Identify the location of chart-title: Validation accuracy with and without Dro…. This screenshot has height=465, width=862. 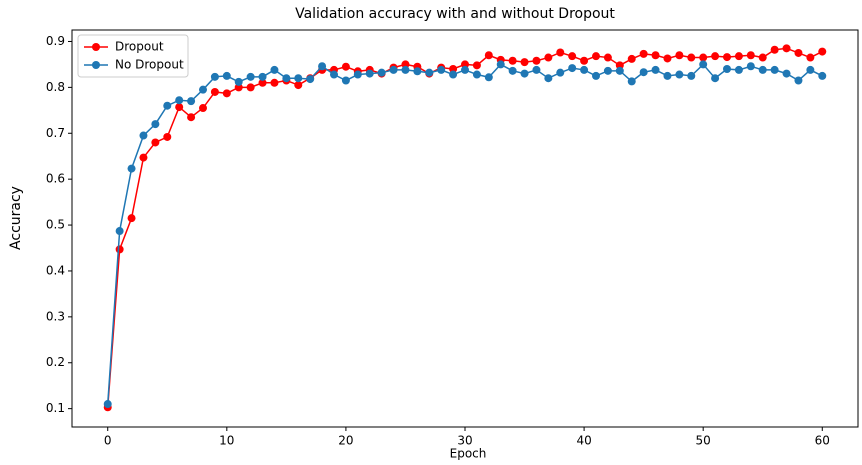
(455, 14).